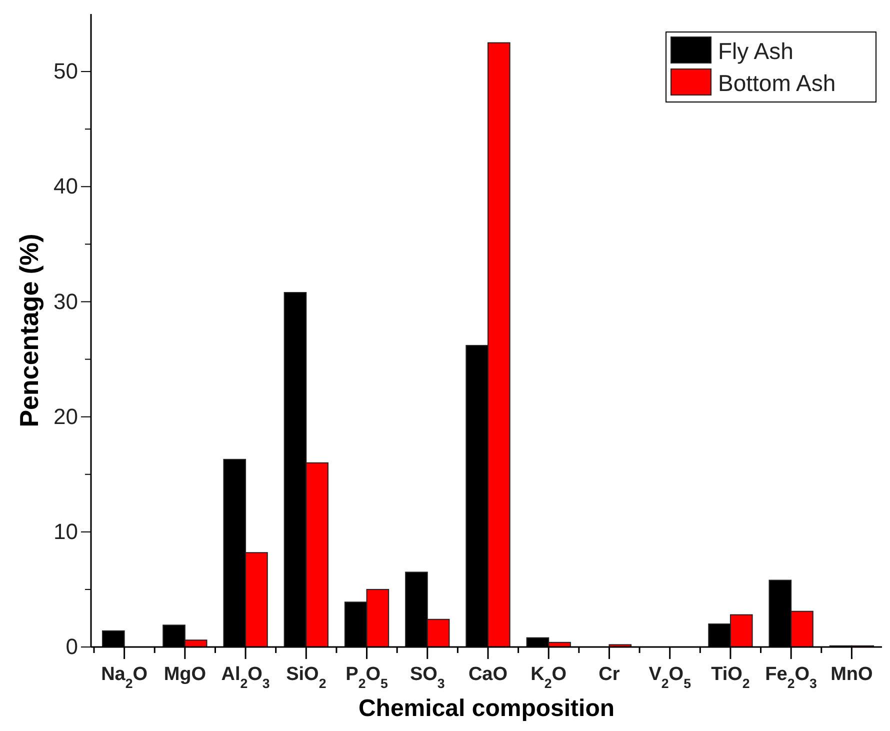 The image size is (890, 731). Describe the element at coordinates (670, 677) in the screenshot. I see `x-tick-label: V$_{2}$O$_{5}$` at that location.